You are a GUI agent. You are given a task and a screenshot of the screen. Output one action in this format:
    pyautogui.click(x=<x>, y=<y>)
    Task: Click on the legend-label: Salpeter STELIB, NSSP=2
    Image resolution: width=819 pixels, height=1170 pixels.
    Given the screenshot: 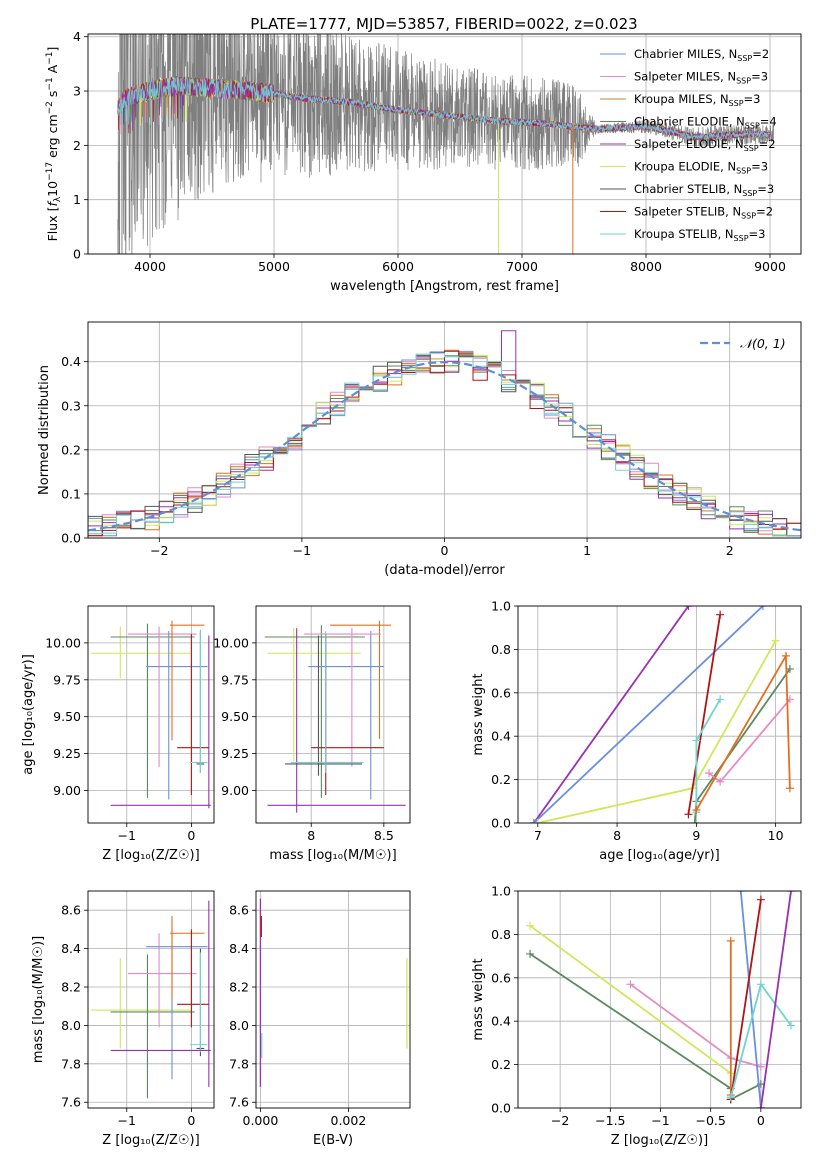 What is the action you would take?
    pyautogui.click(x=703, y=213)
    